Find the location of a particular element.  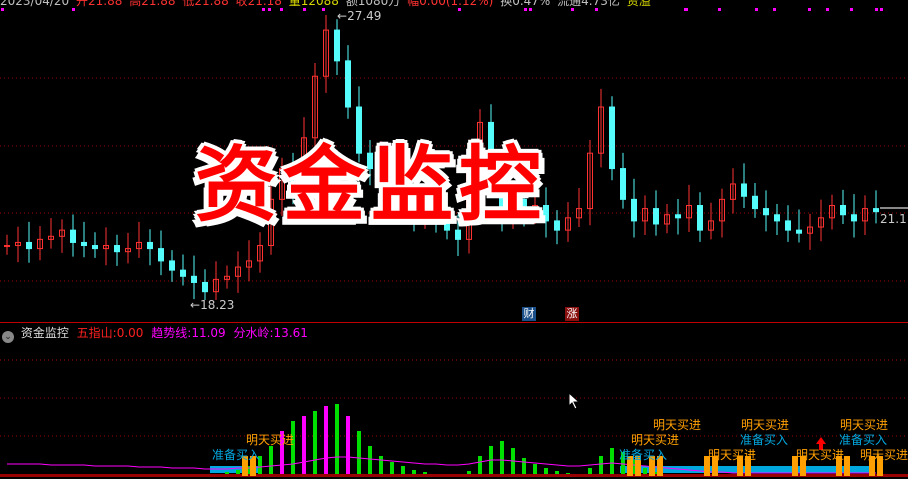

trend-label: 趋势线: is located at coordinates (171, 333).